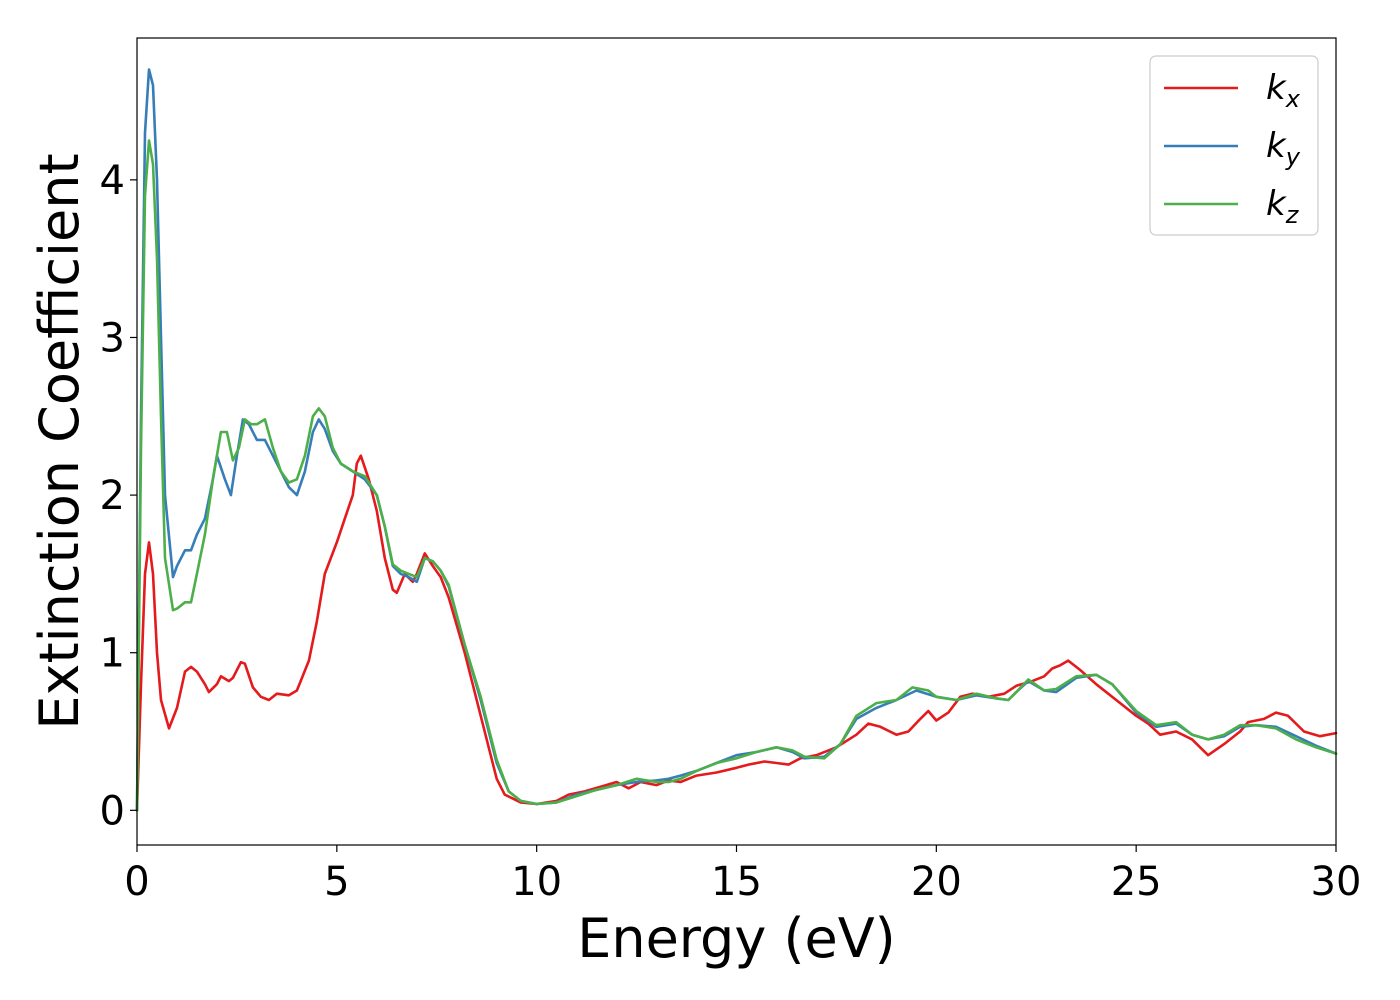 The image size is (1400, 1000). What do you see at coordinates (1336, 882) in the screenshot?
I see `x-tick-label: 30` at bounding box center [1336, 882].